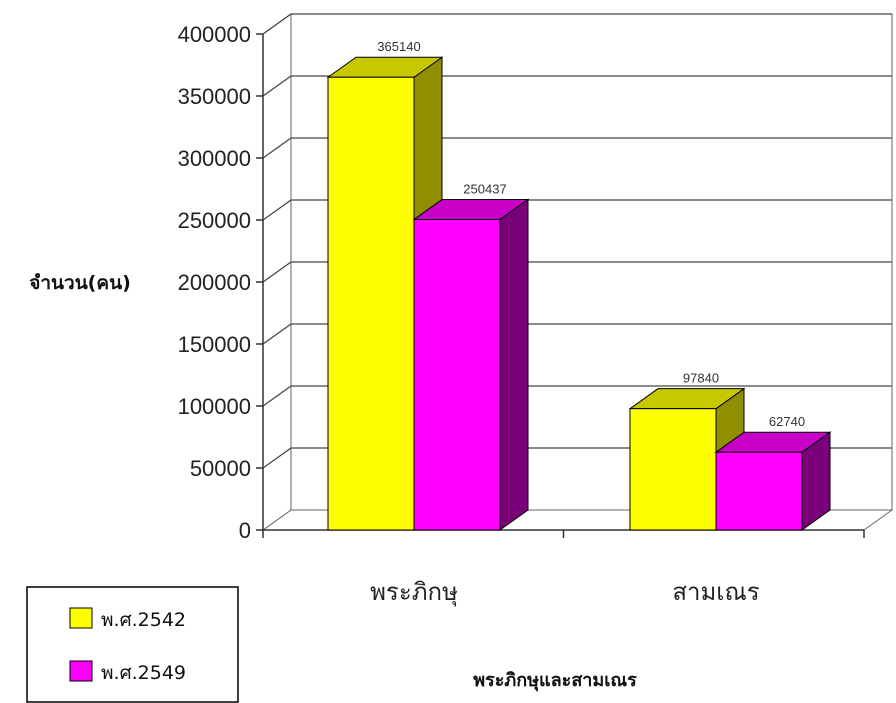 The image size is (896, 703). What do you see at coordinates (565, 592) in the screenshot?
I see `x-tick-labels: พระภิกษุ สามเณร` at bounding box center [565, 592].